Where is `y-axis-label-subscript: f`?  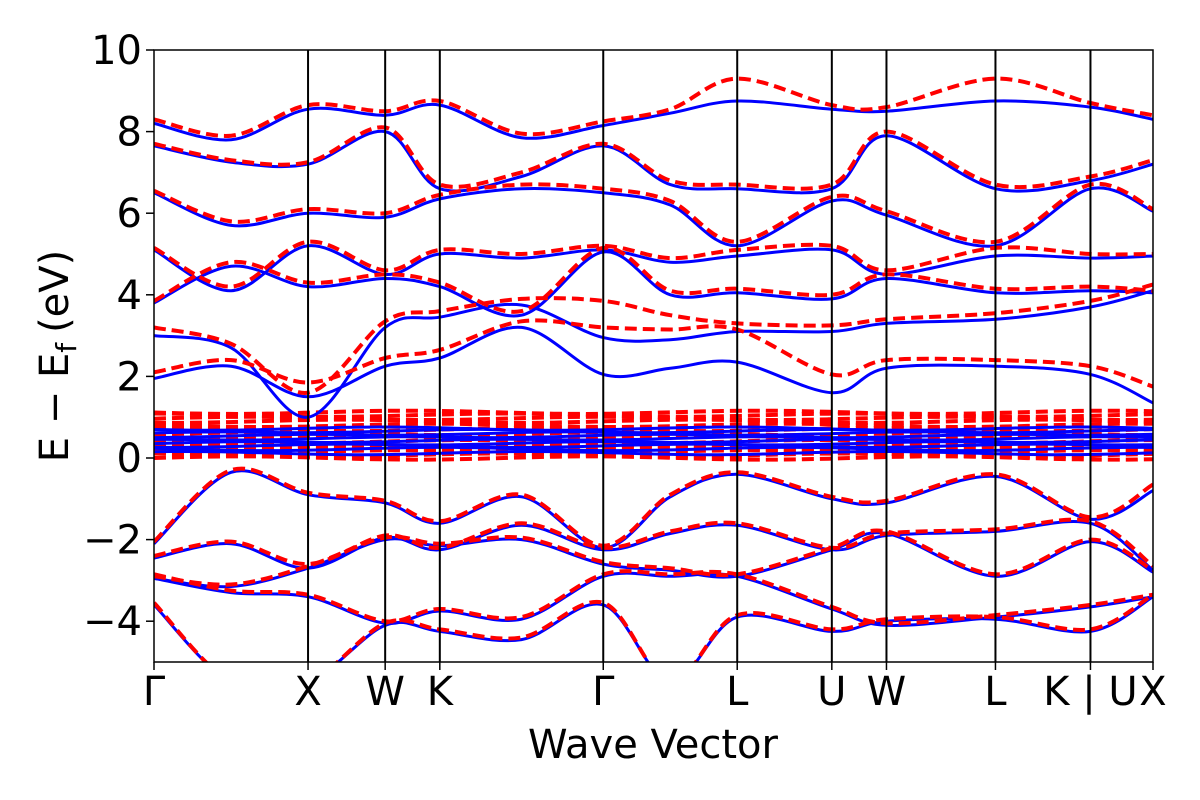
y-axis-label-subscript: f is located at coordinates (66, 347).